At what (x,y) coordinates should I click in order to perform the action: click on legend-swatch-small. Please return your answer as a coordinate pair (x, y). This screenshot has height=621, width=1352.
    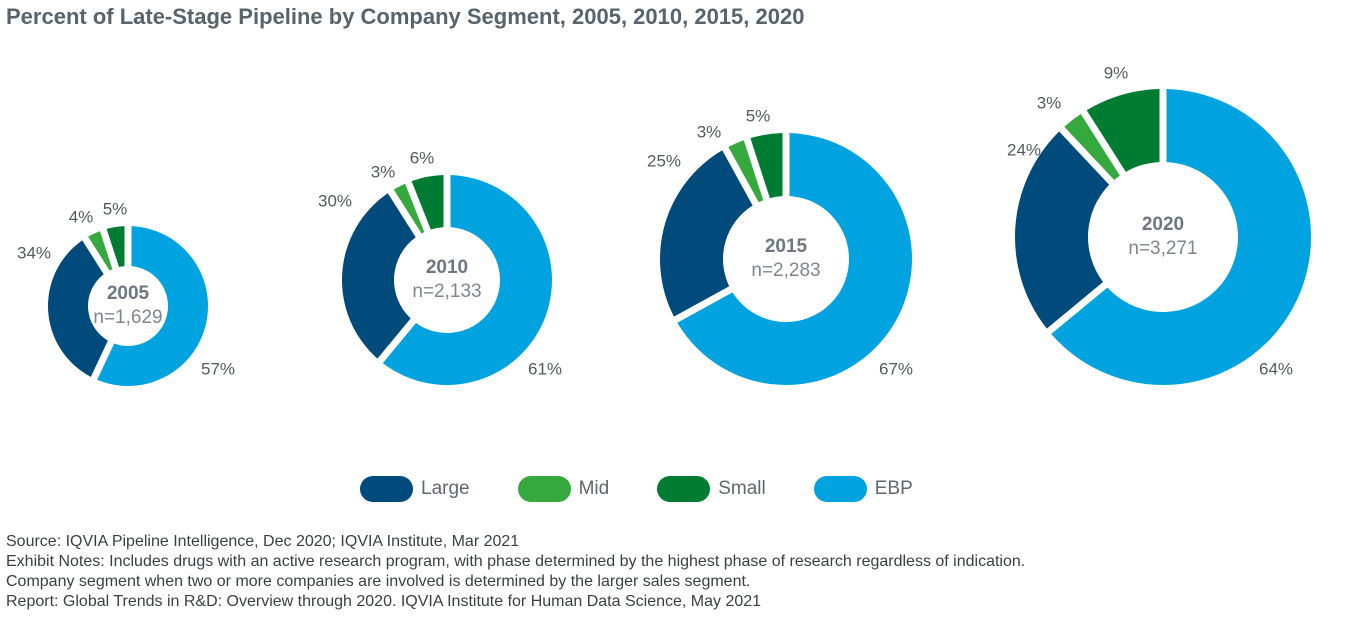
    Looking at the image, I should click on (684, 489).